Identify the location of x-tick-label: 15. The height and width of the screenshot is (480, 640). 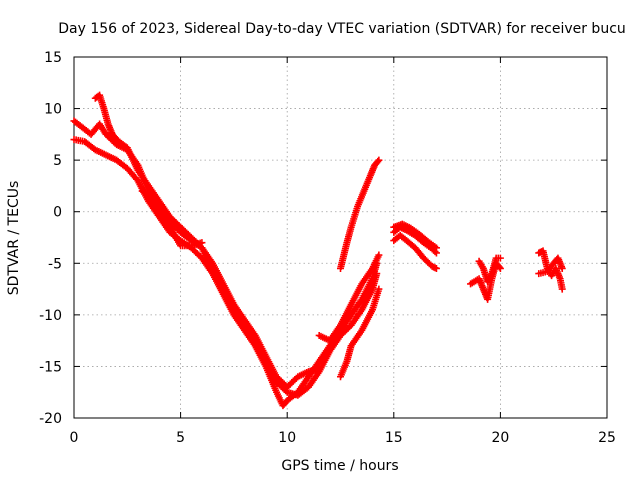
(394, 438).